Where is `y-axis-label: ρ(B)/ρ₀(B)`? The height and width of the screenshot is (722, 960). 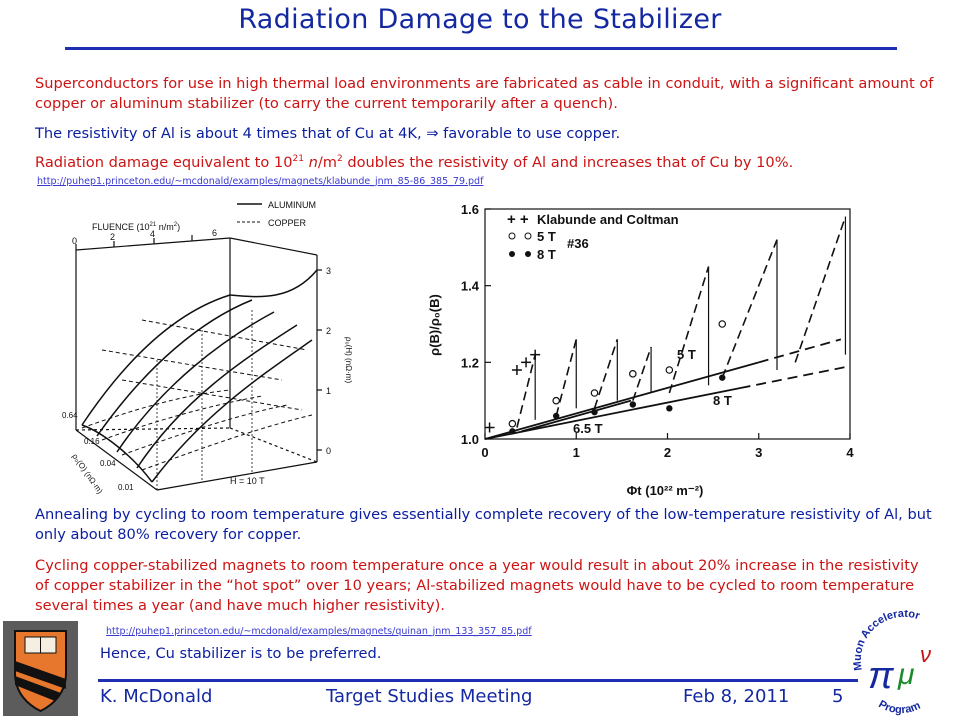 y-axis-label: ρ(B)/ρ₀(B) is located at coordinates (434, 325).